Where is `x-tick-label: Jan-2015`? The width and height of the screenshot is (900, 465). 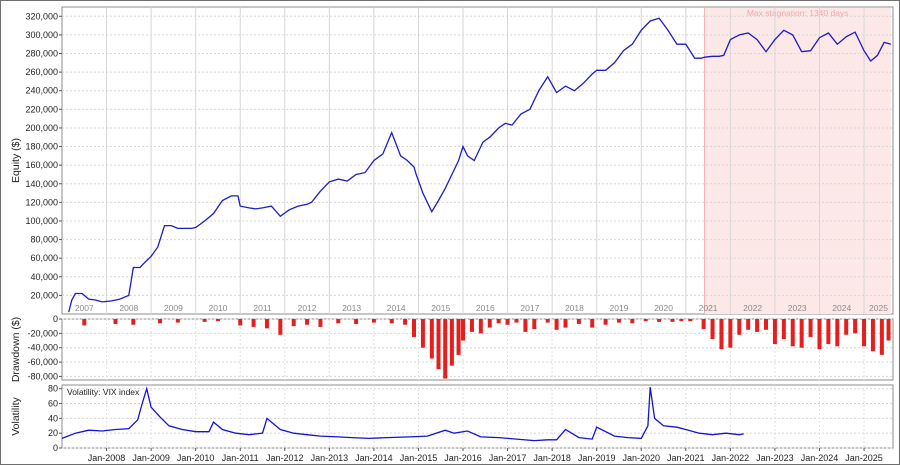 x-tick-label: Jan-2015 is located at coordinates (419, 458).